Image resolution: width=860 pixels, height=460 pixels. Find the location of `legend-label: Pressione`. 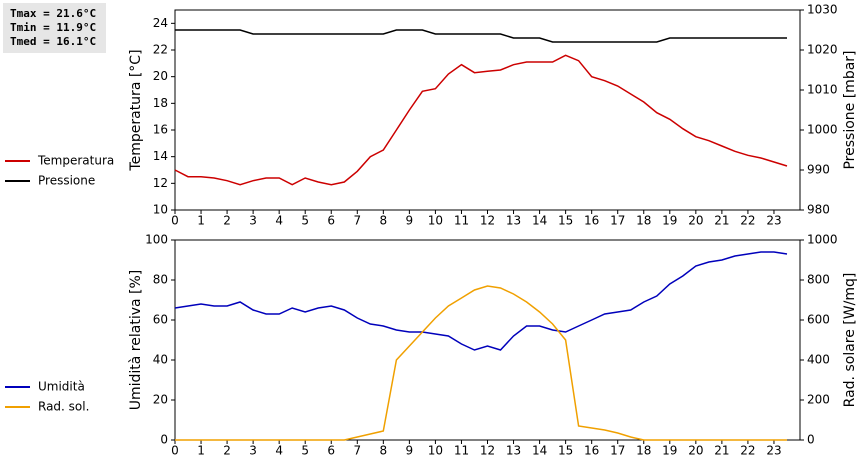

legend-label: Pressione is located at coordinates (66, 181).